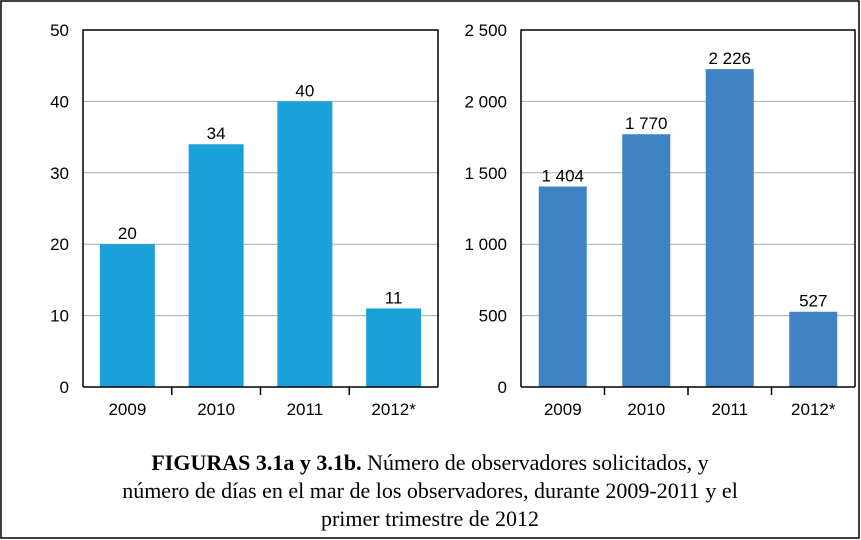 This screenshot has width=861, height=540. What do you see at coordinates (59, 244) in the screenshot?
I see `y-tick-label: 20` at bounding box center [59, 244].